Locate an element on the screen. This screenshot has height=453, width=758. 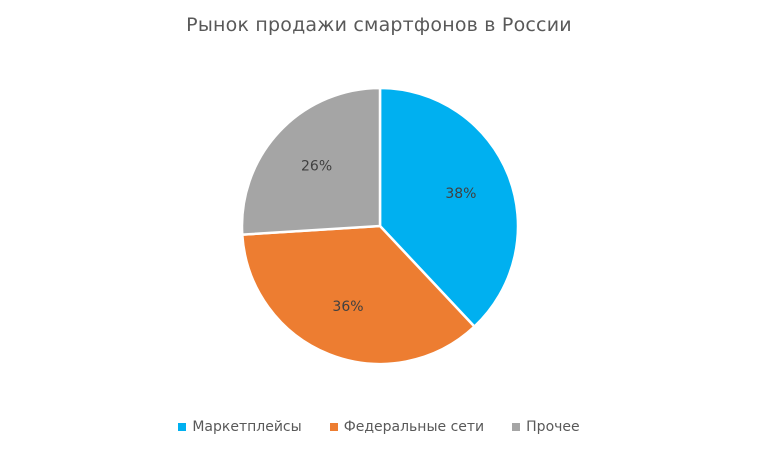
legend-item-other: Прочее is located at coordinates (546, 427).